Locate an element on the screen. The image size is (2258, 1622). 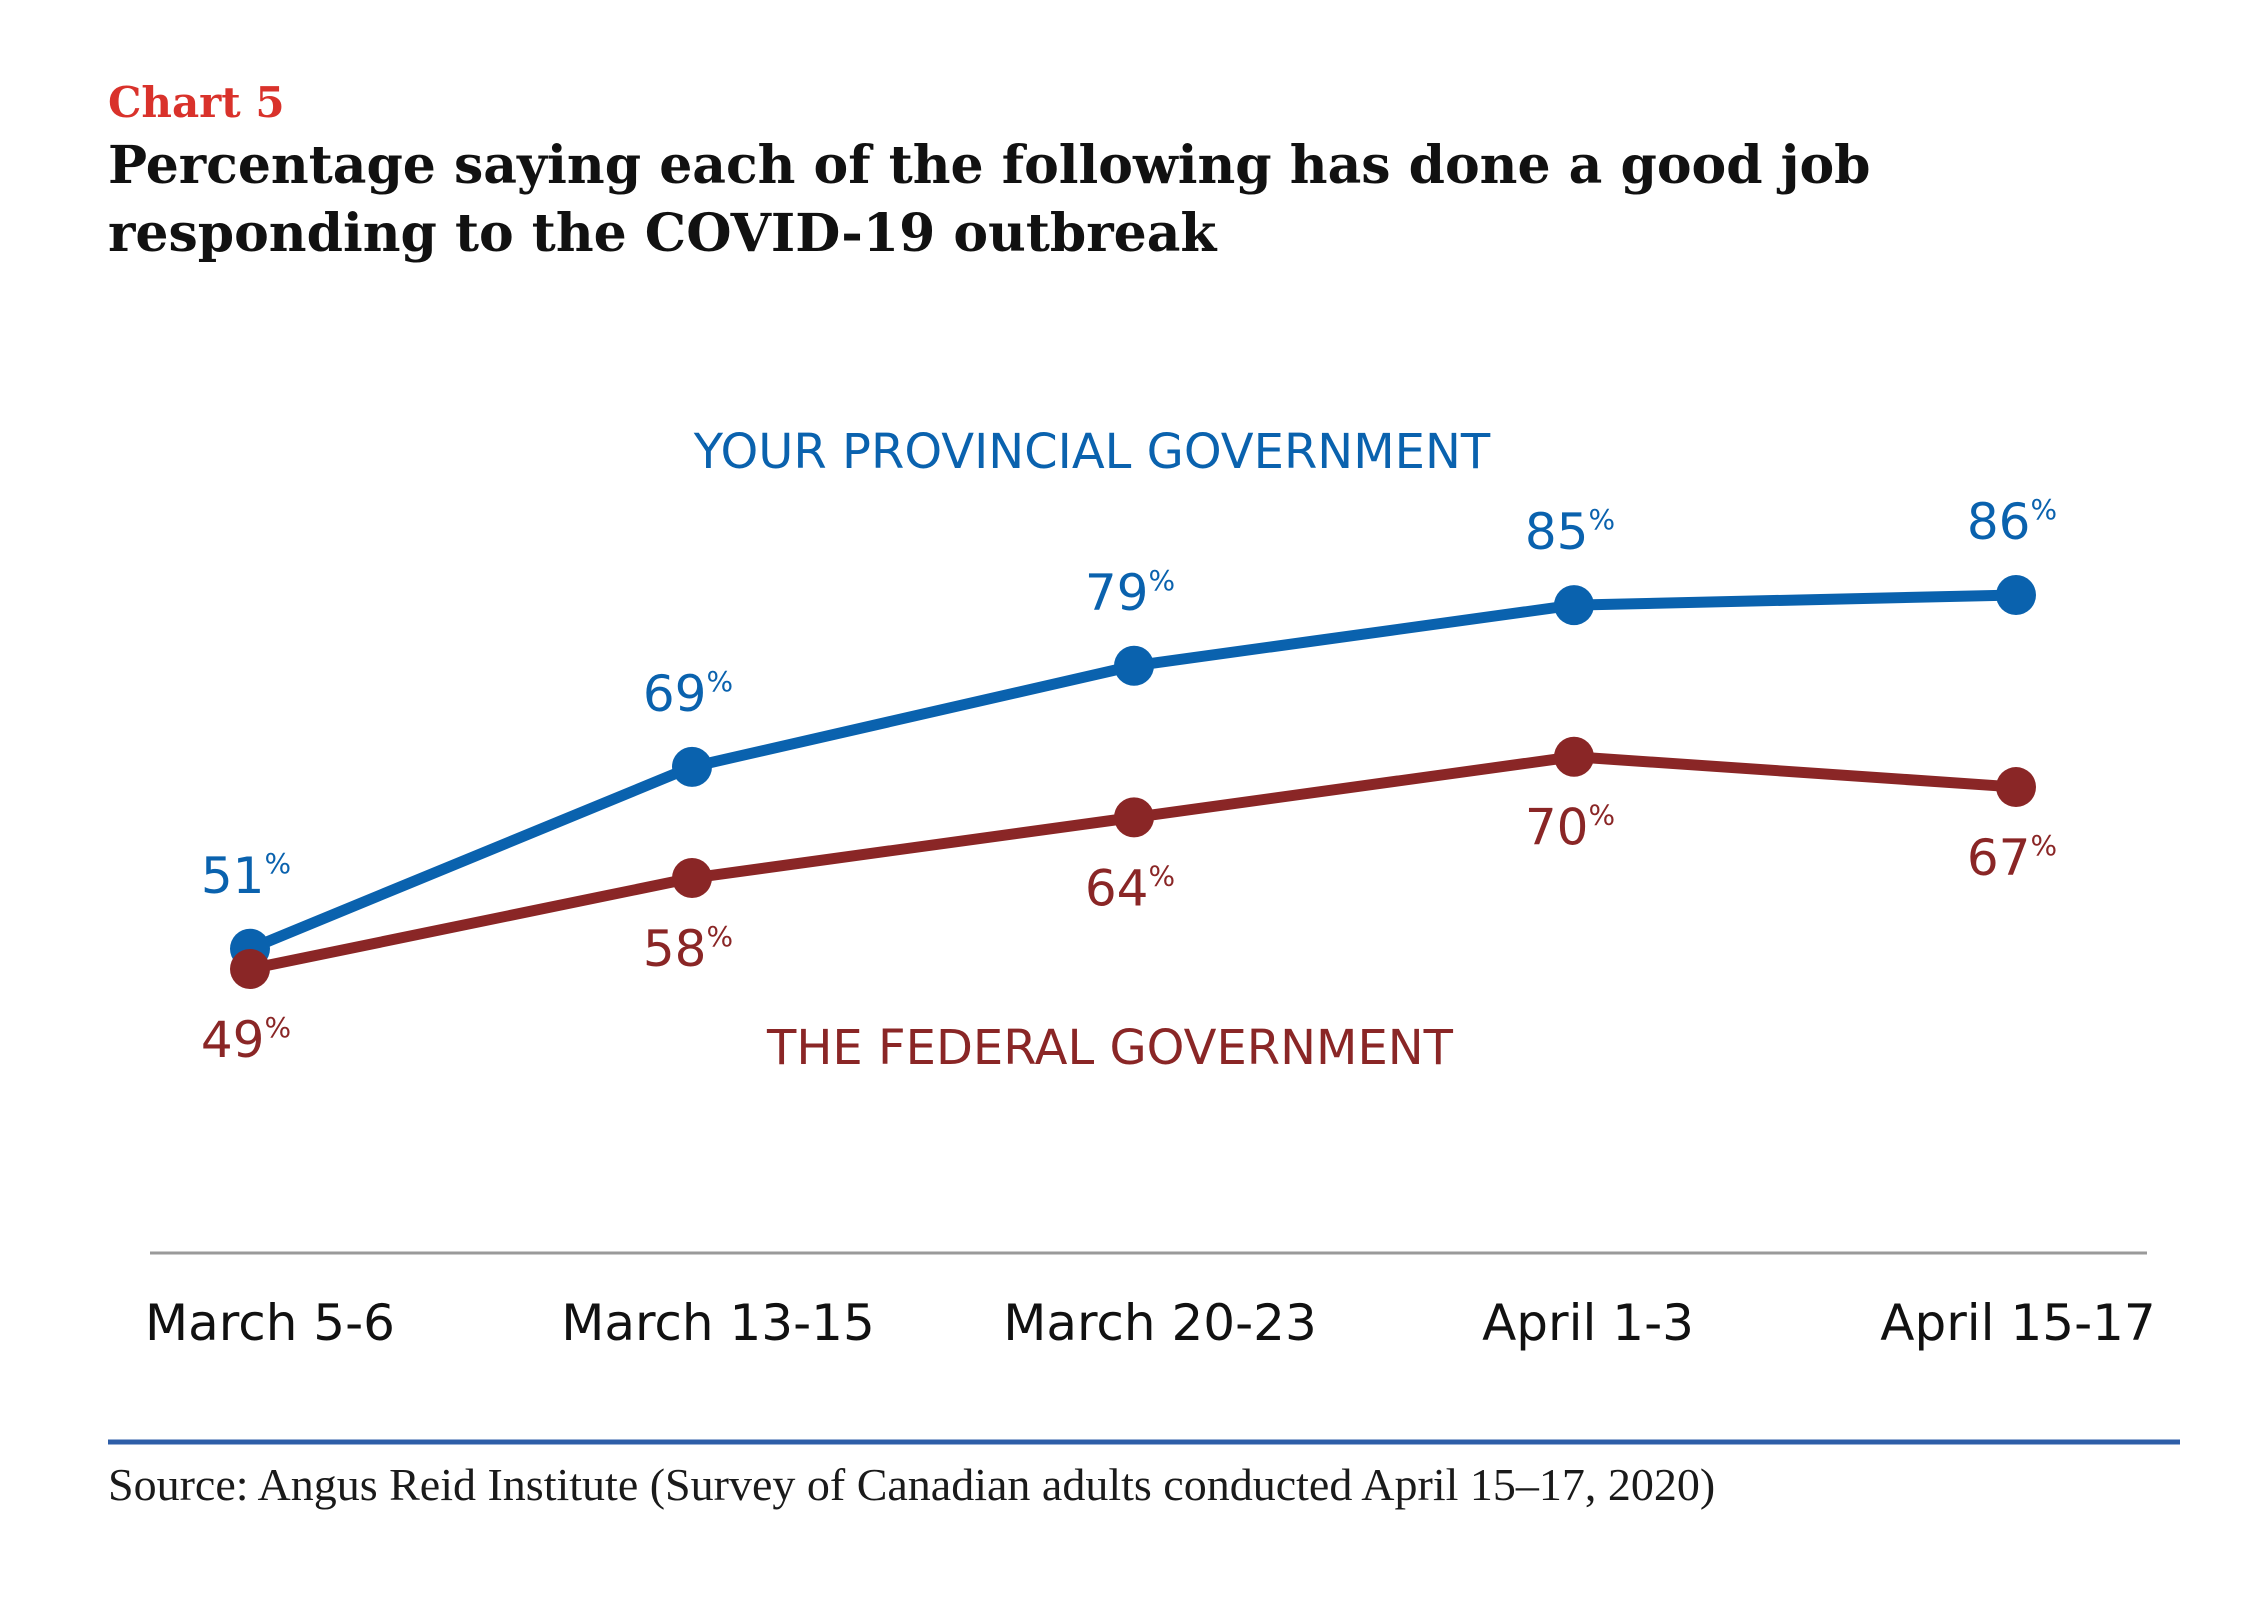
x-tick-label: March 5-6 is located at coordinates (270, 1323).